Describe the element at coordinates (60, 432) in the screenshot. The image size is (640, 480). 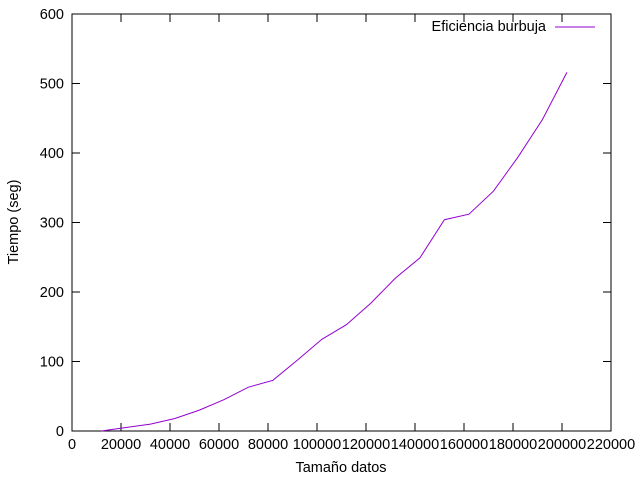
I see `y-tick-label: 0` at that location.